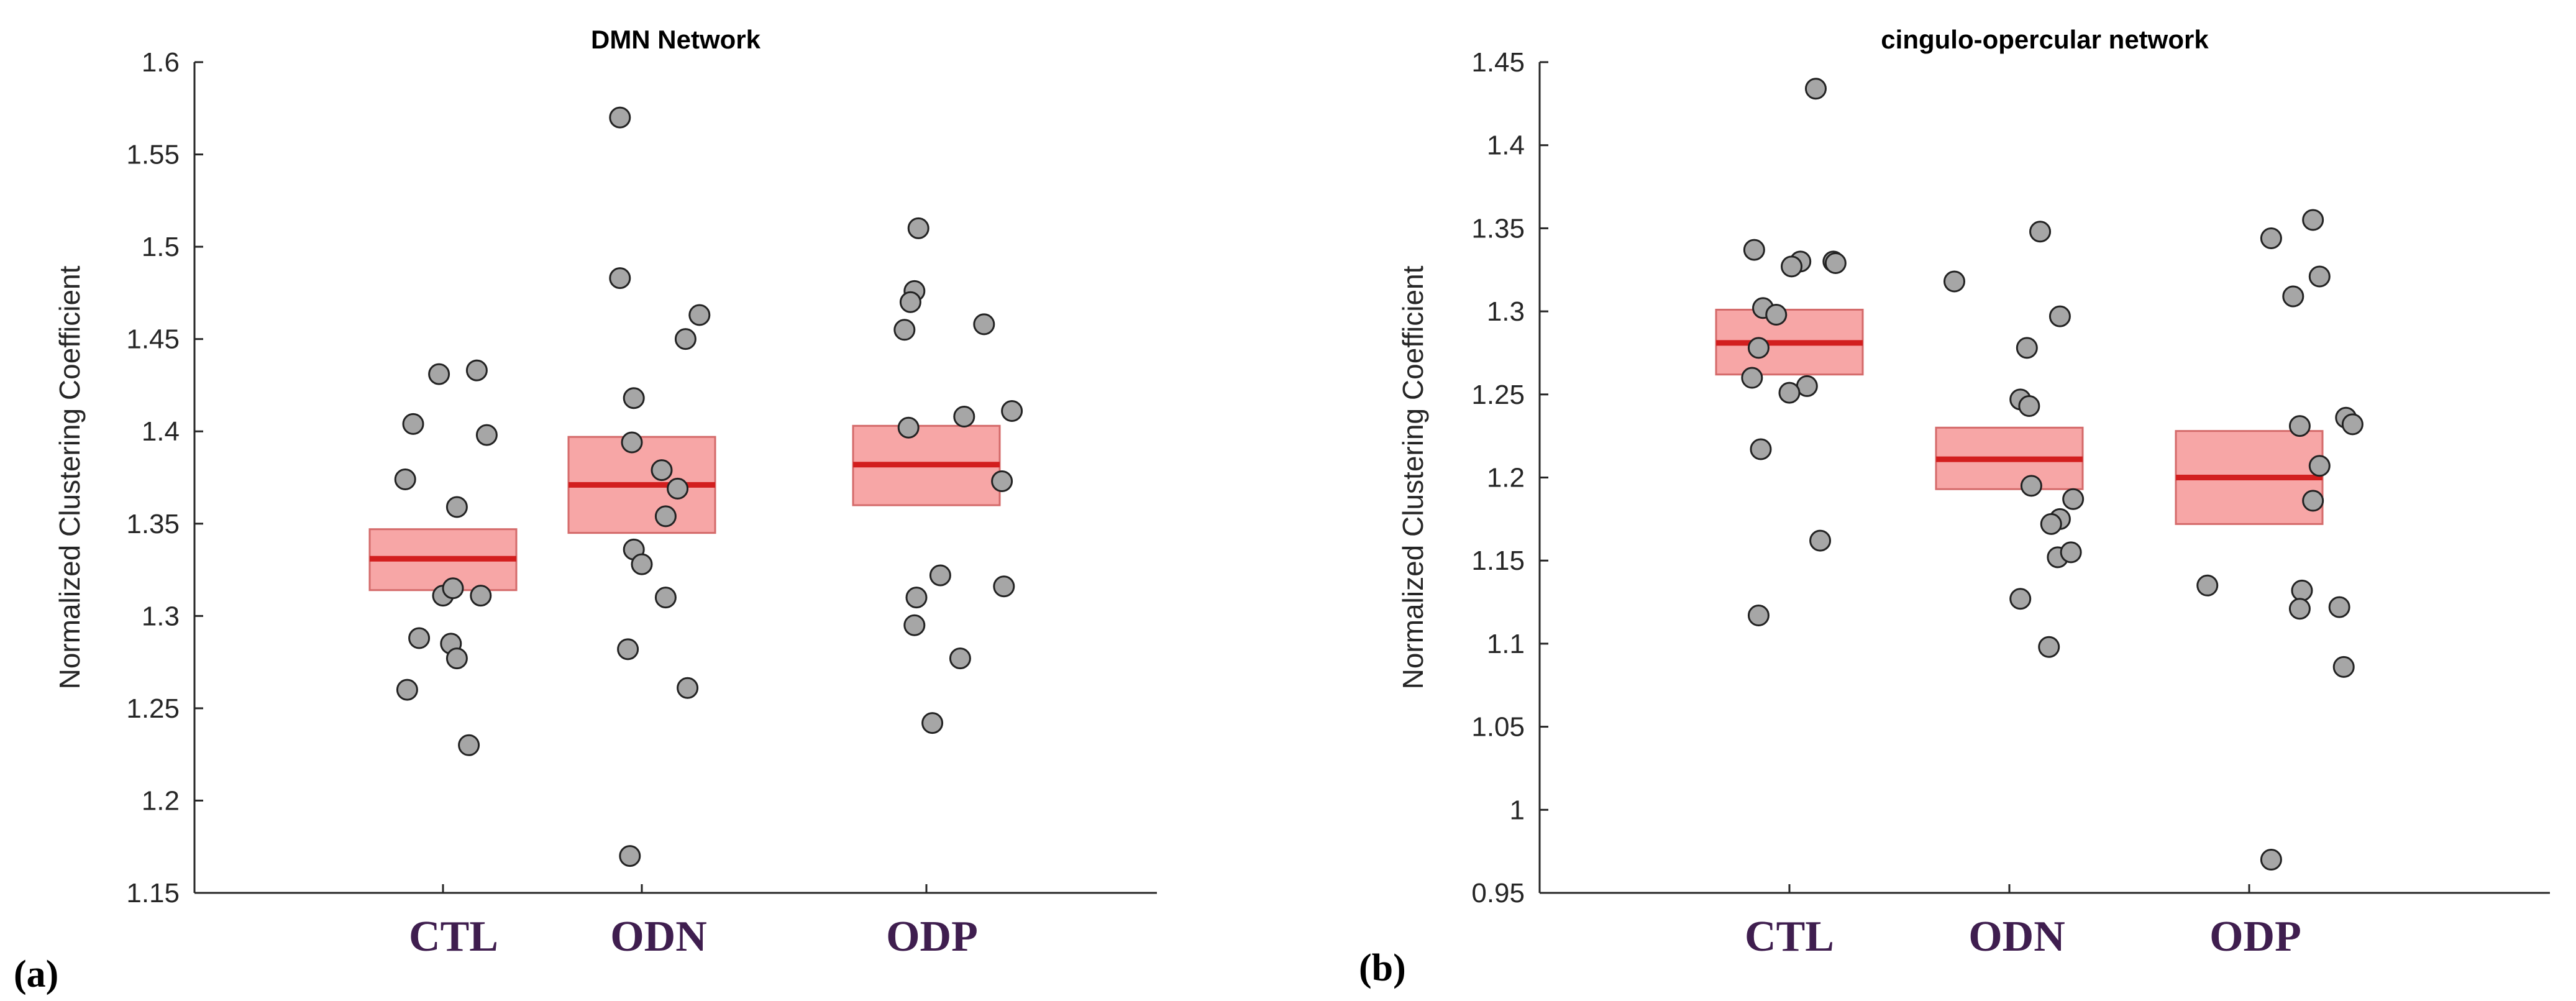  What do you see at coordinates (161, 247) in the screenshot?
I see `chart1-ytick-label: 1.5` at bounding box center [161, 247].